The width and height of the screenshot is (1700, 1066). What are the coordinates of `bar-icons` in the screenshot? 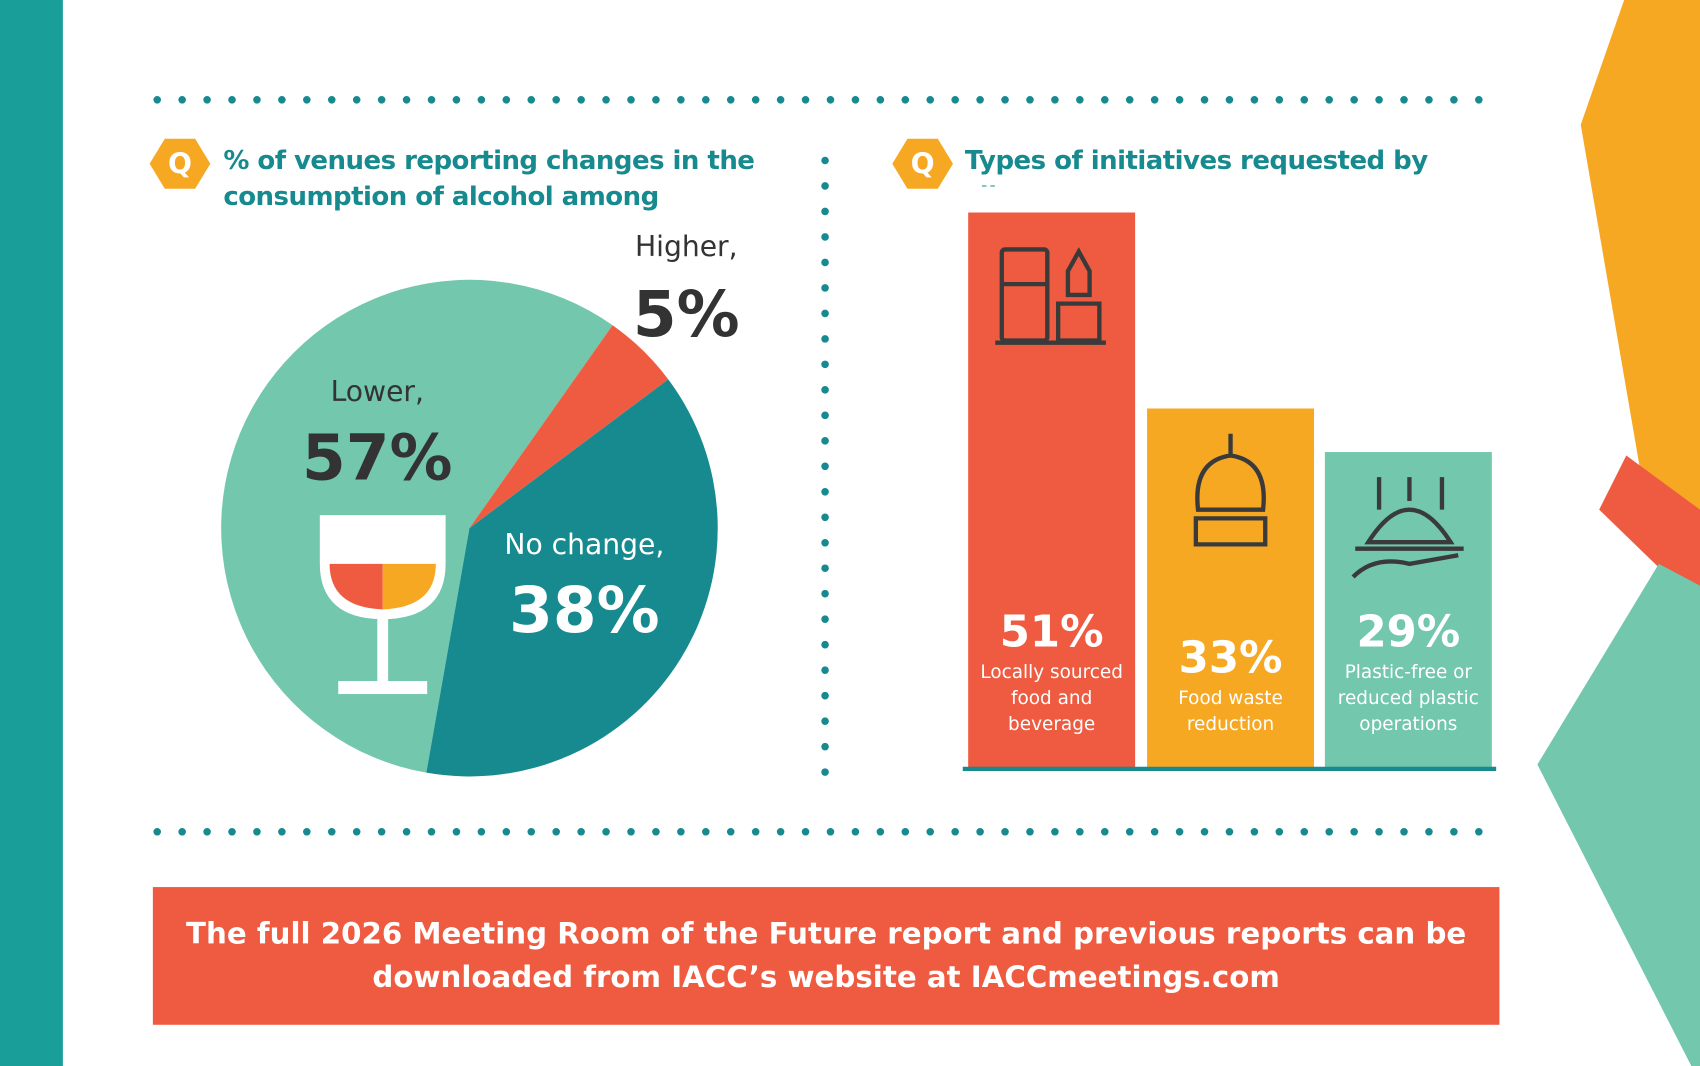 It's located at (1229, 413).